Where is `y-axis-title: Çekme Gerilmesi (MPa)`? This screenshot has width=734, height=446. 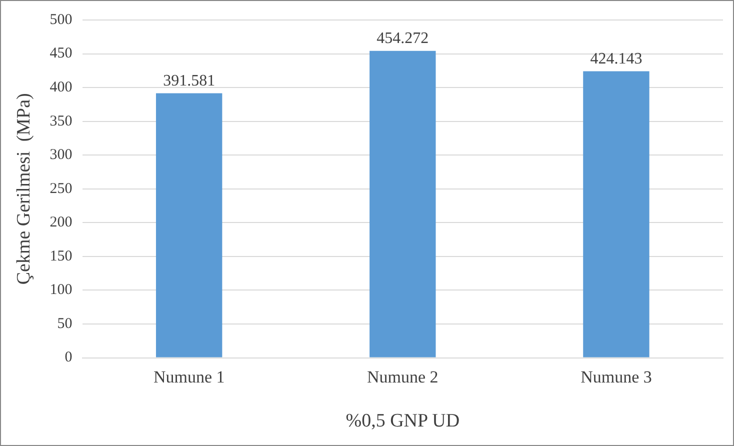 y-axis-title: Çekme Gerilmesi (MPa) is located at coordinates (23, 189).